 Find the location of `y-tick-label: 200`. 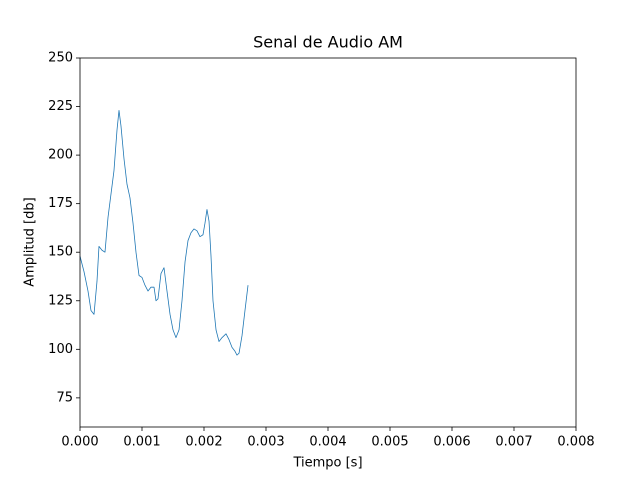

y-tick-label: 200 is located at coordinates (60, 155).